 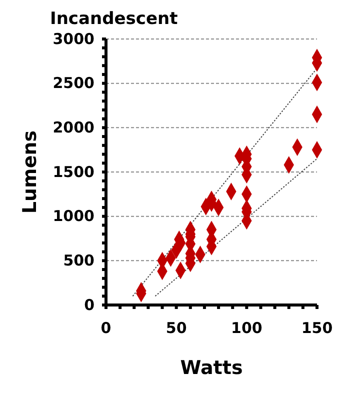 What do you see at coordinates (30, 172) in the screenshot?
I see `y-axis-title: Lumens` at bounding box center [30, 172].